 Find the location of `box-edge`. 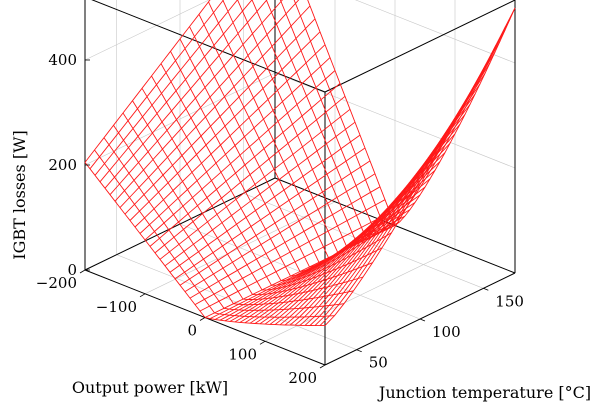

box-edge is located at coordinates (420, 46).